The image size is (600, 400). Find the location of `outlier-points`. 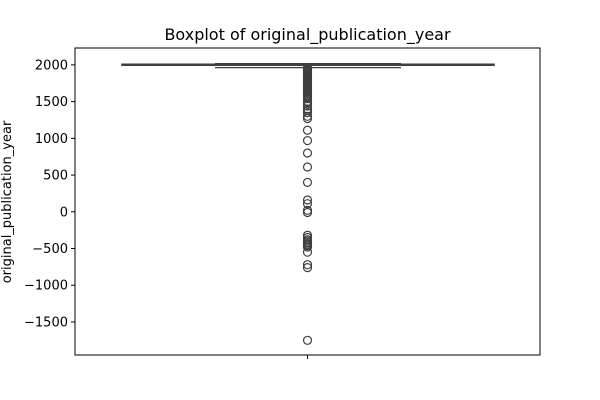

outlier-points is located at coordinates (307, 204).